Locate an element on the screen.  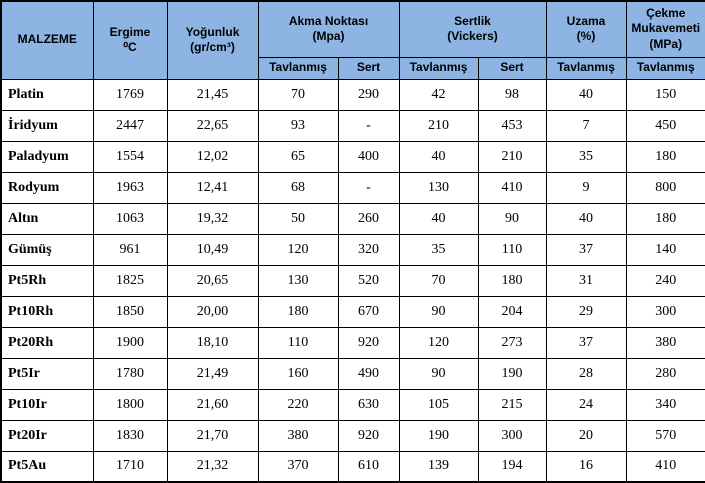
table-row: Pt5Ir 1780 21,49 160 490 90 190 28 280 is located at coordinates (352, 373).